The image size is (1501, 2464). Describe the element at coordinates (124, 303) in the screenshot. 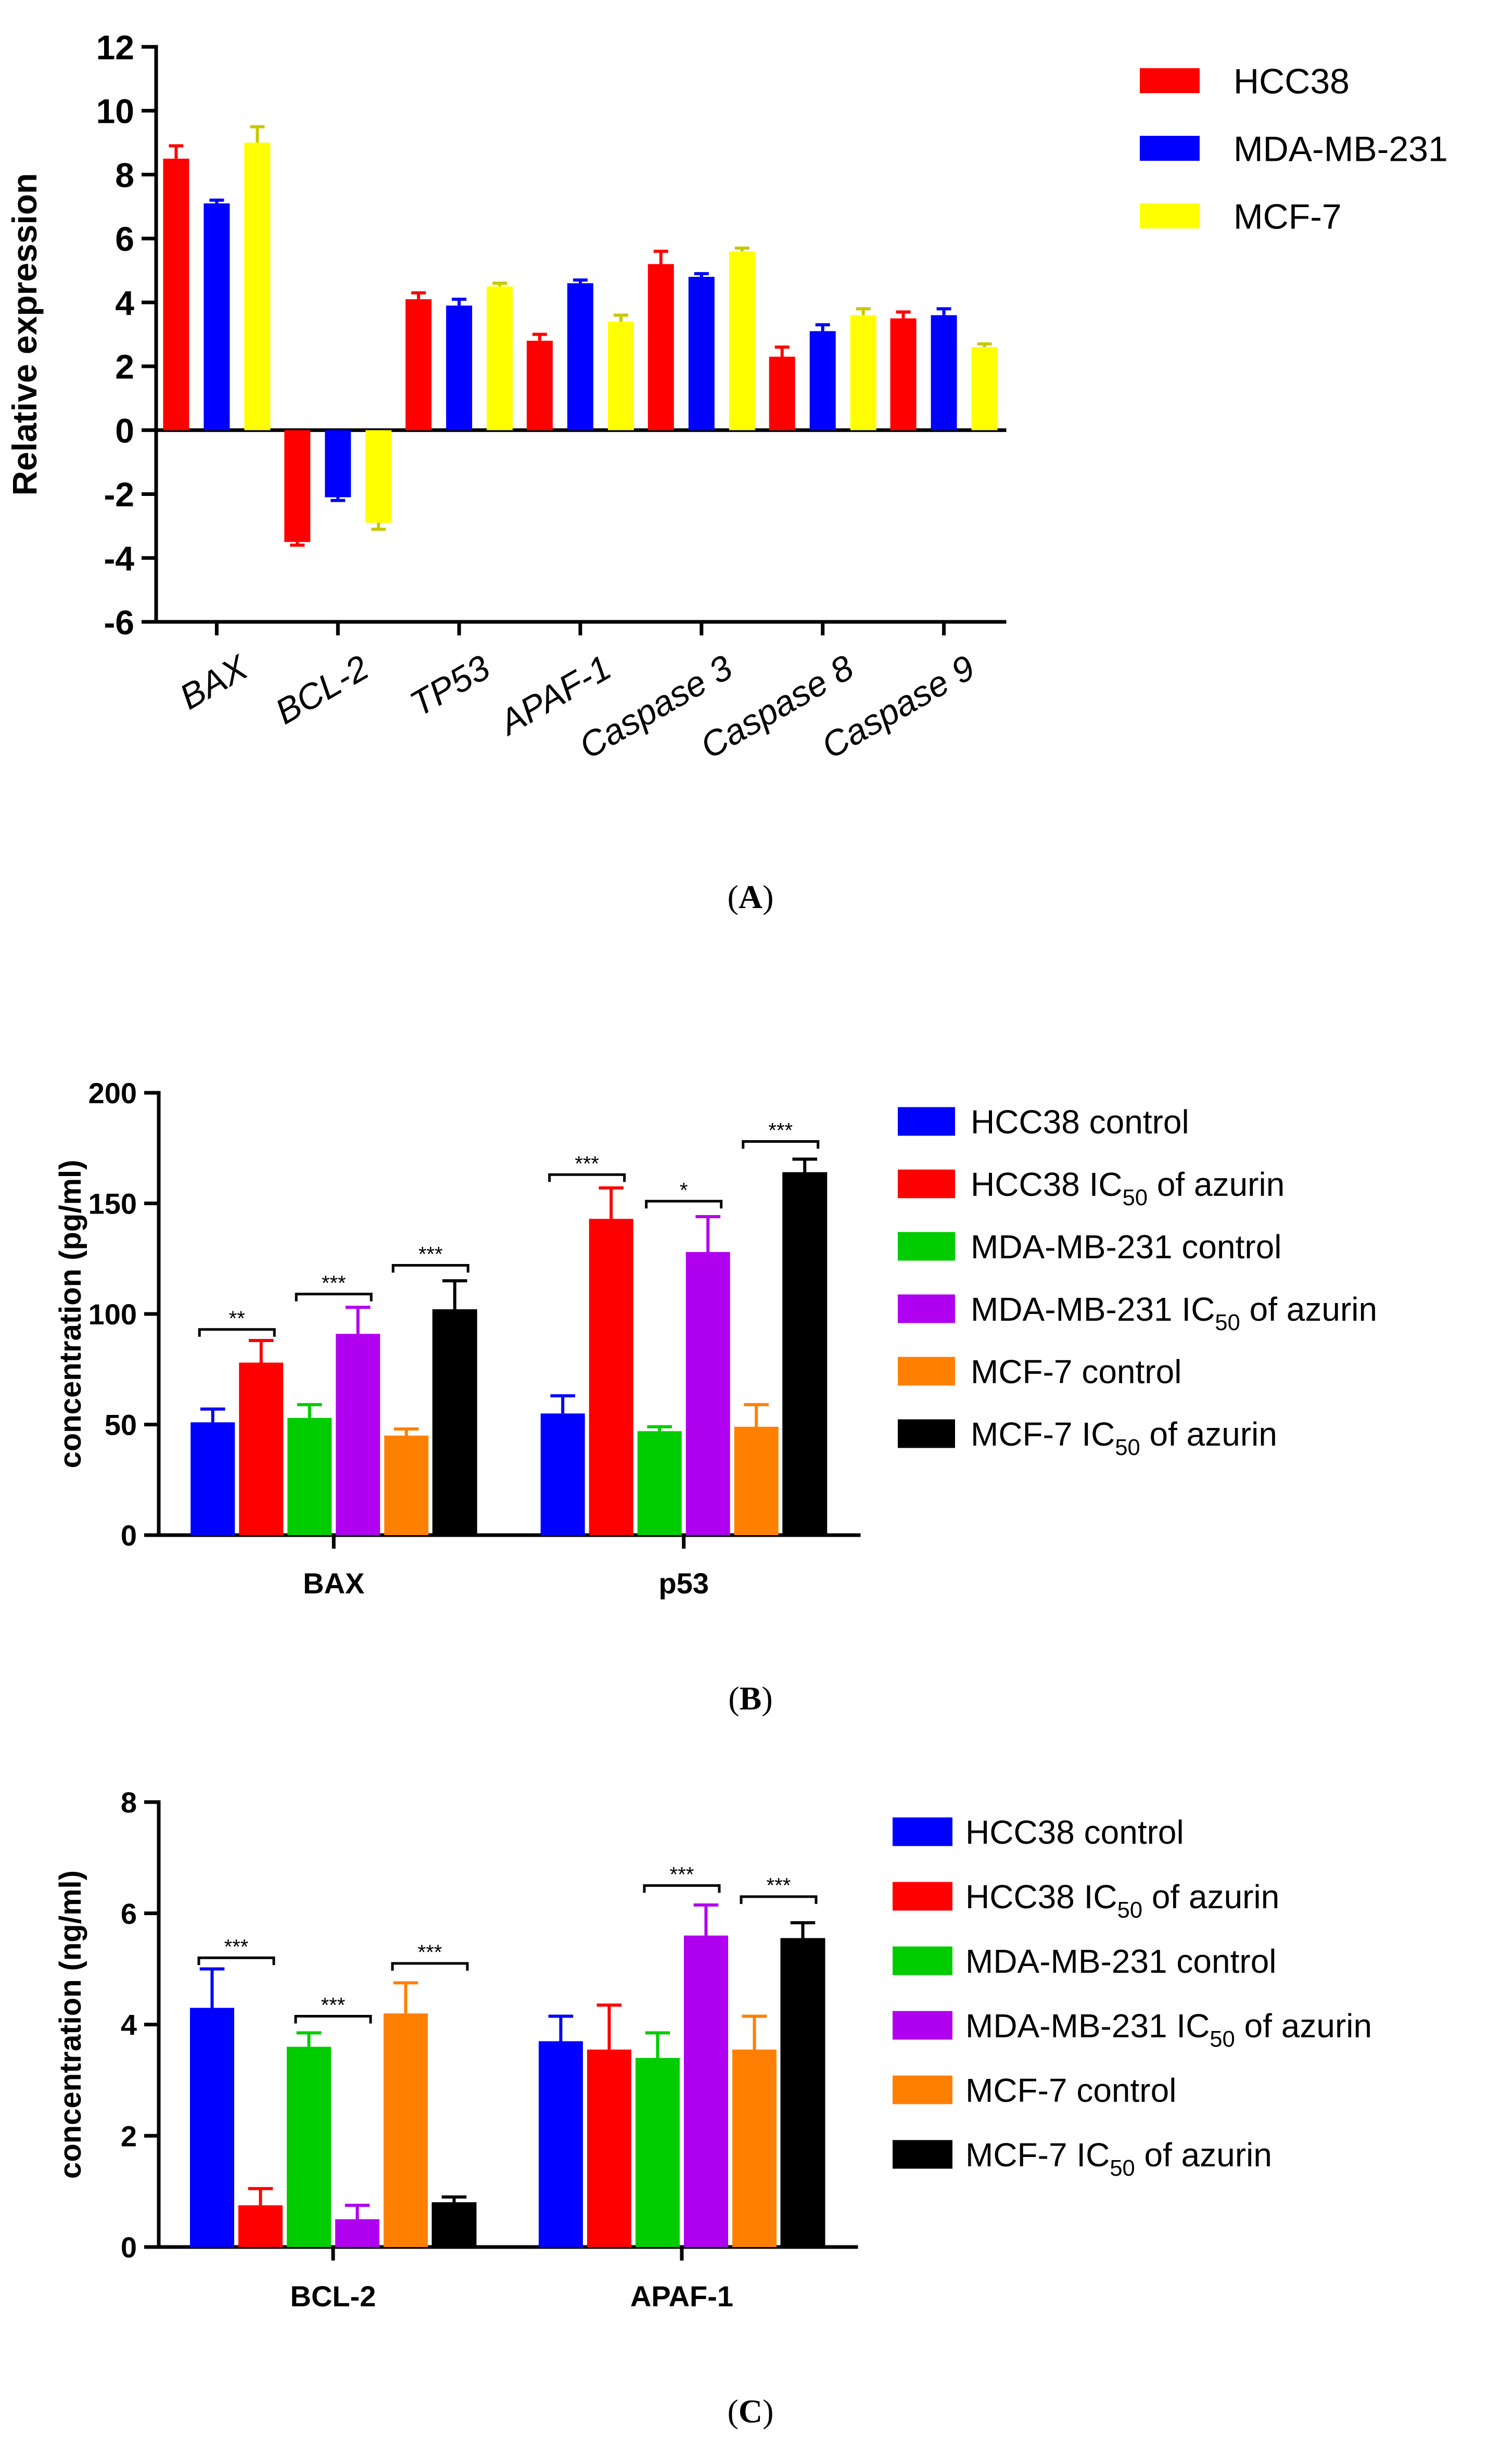

I see `y-tick-label: 4` at that location.